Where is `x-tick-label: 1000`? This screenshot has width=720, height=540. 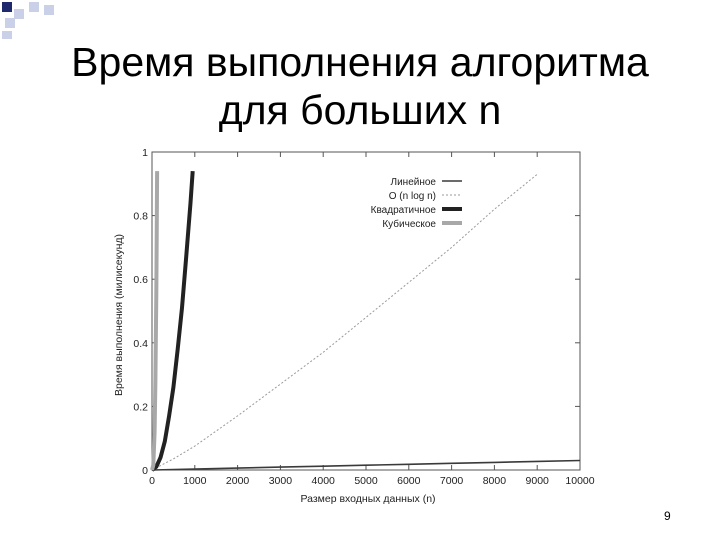 x-tick-label: 1000 is located at coordinates (195, 481).